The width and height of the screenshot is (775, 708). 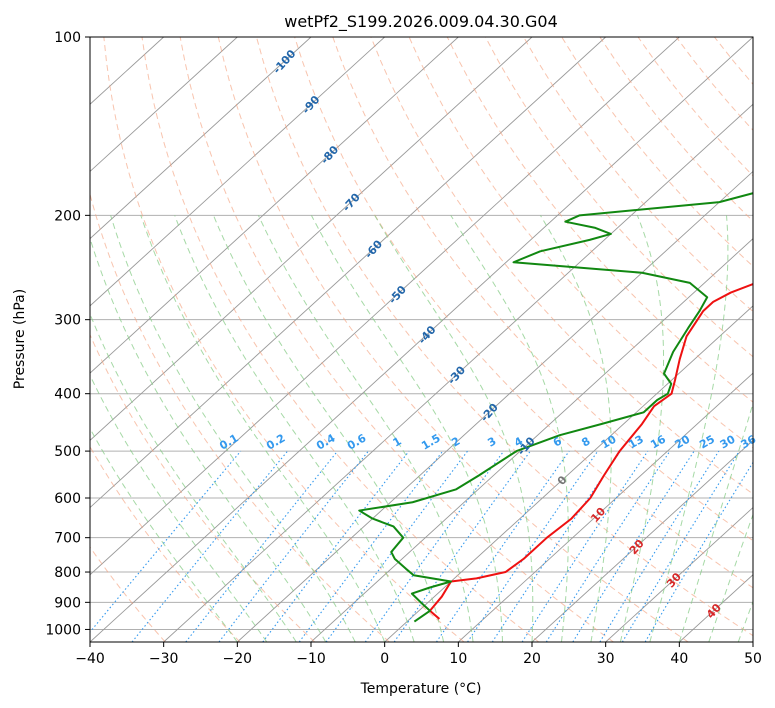 What do you see at coordinates (63, 630) in the screenshot?
I see `y-tick-label: 1000` at bounding box center [63, 630].